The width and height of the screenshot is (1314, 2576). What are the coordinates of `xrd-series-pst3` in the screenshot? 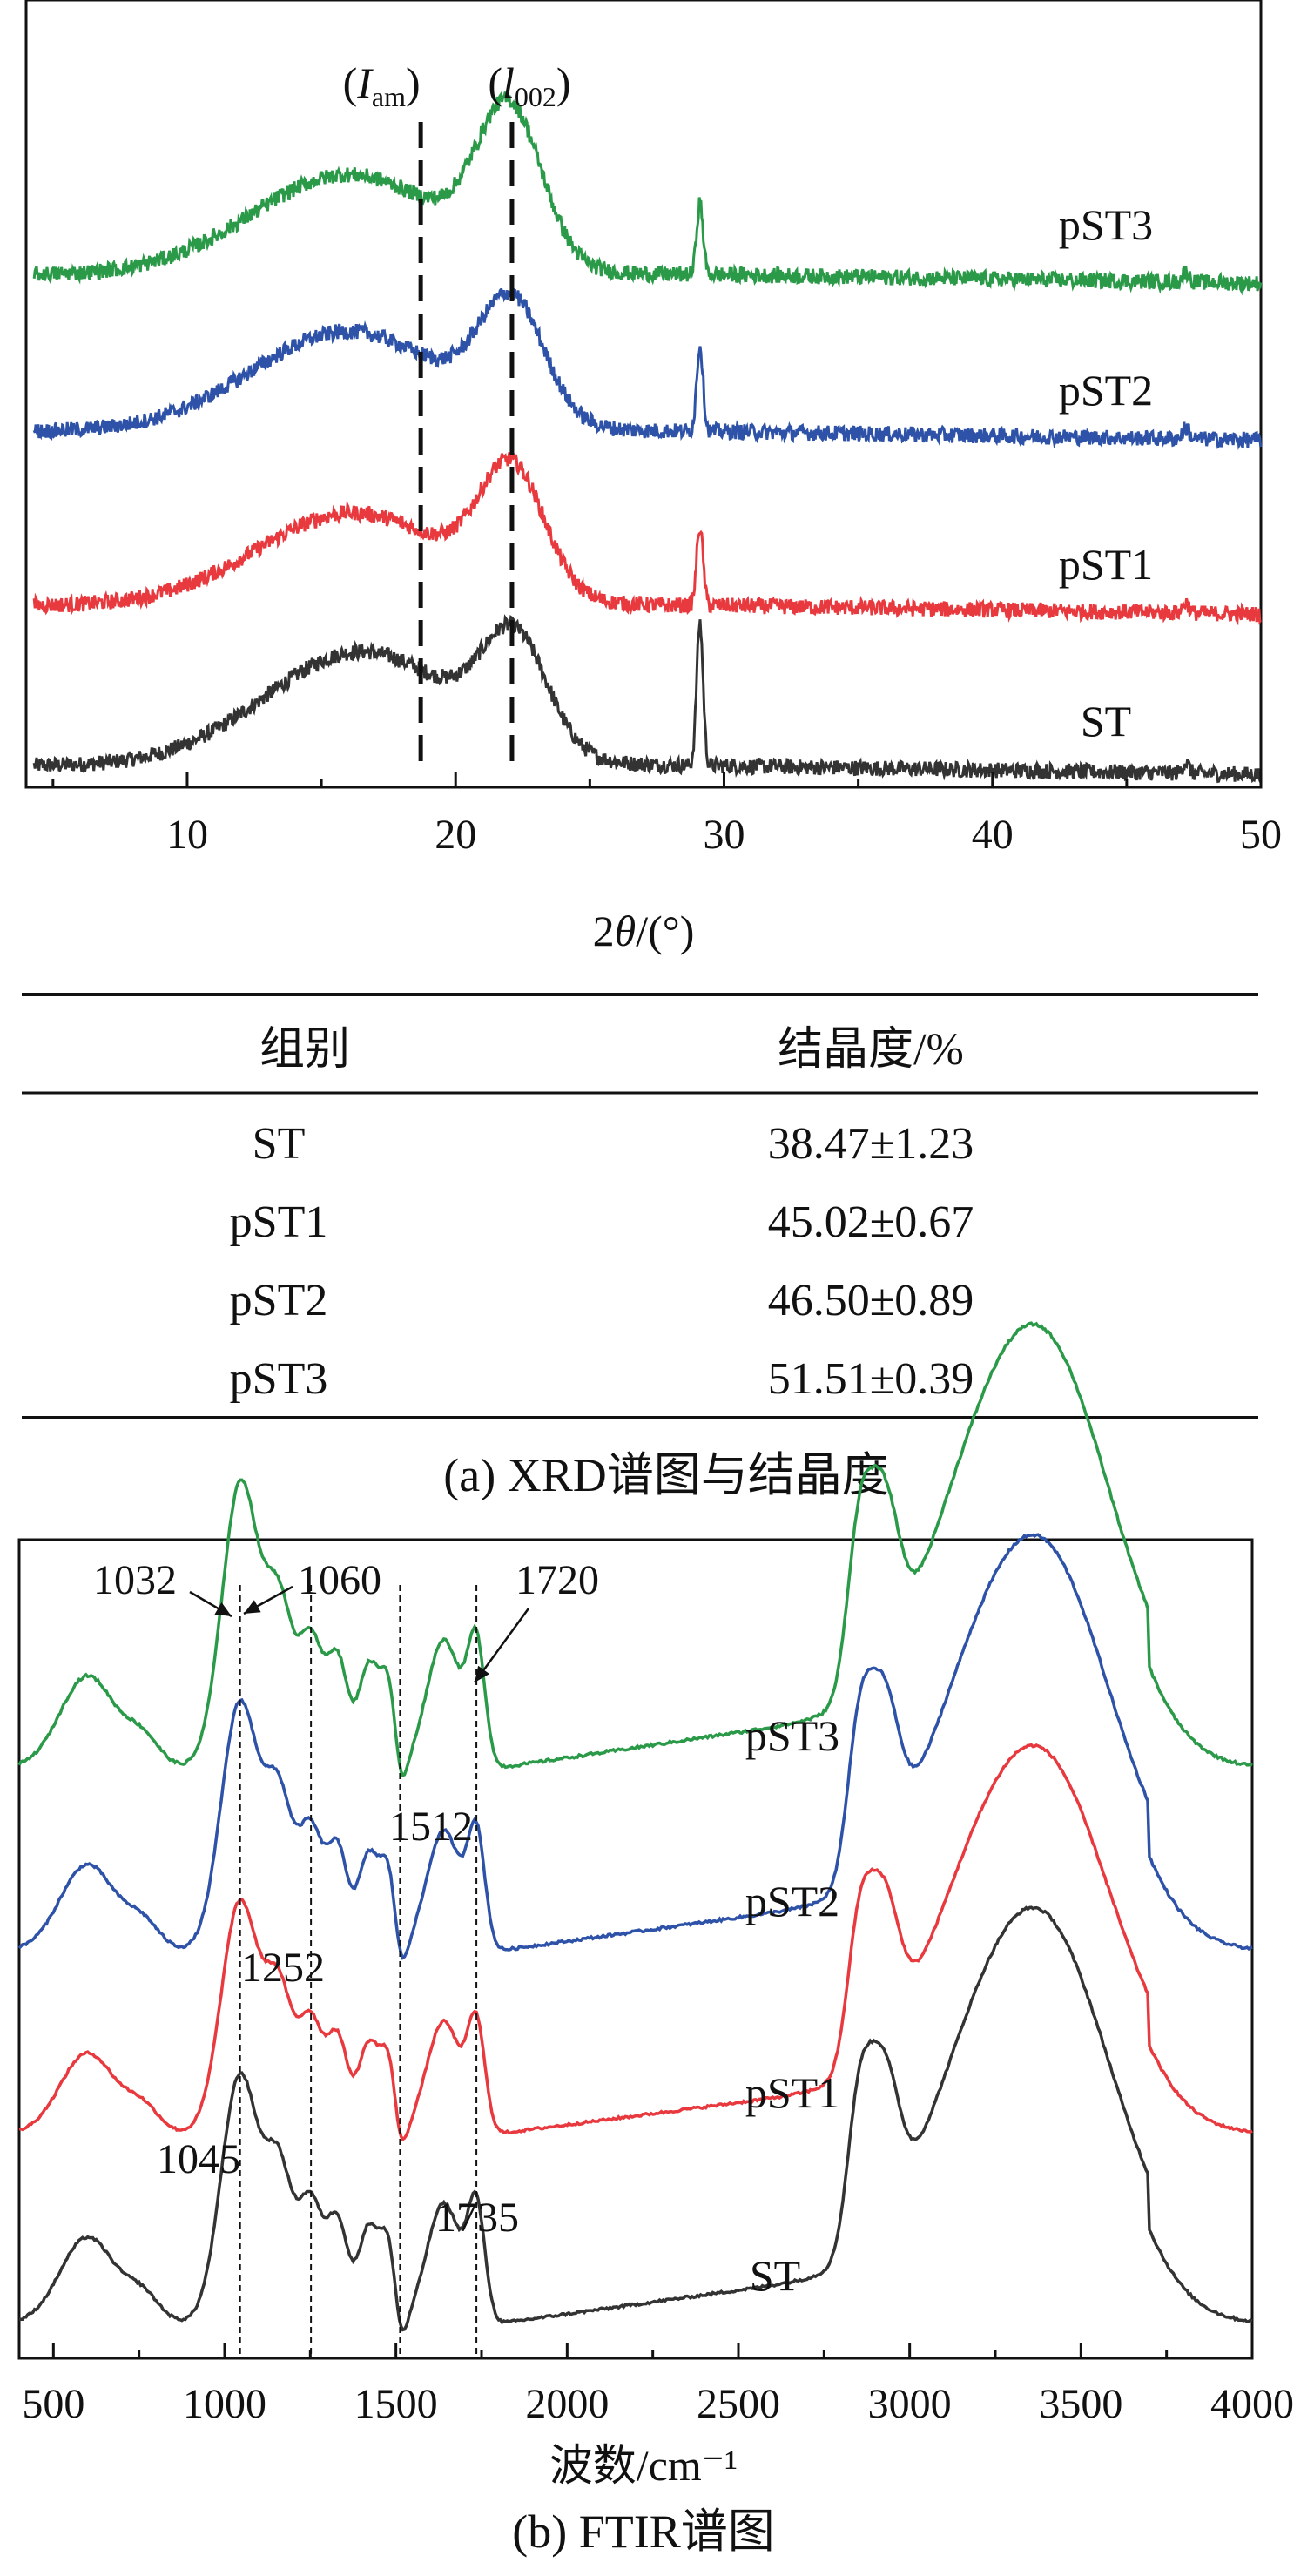 It's located at (647, 193).